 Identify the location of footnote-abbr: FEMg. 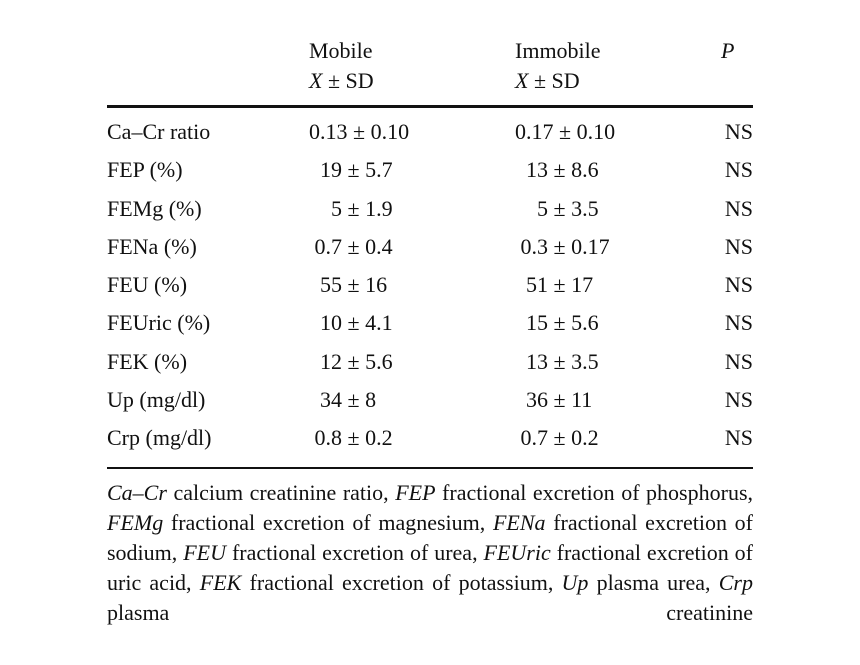
(135, 522).